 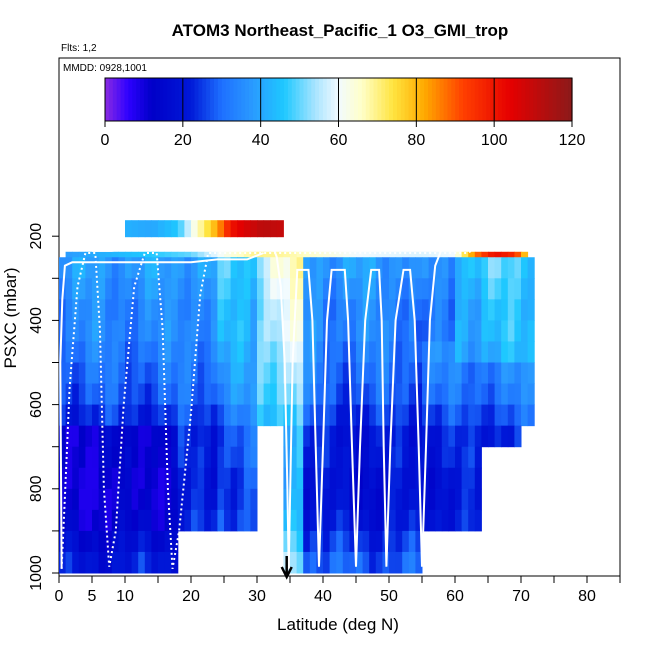 I want to click on x-axis: 0 5 10 20 30 40 50 60 70 80, so click(x=338, y=590).